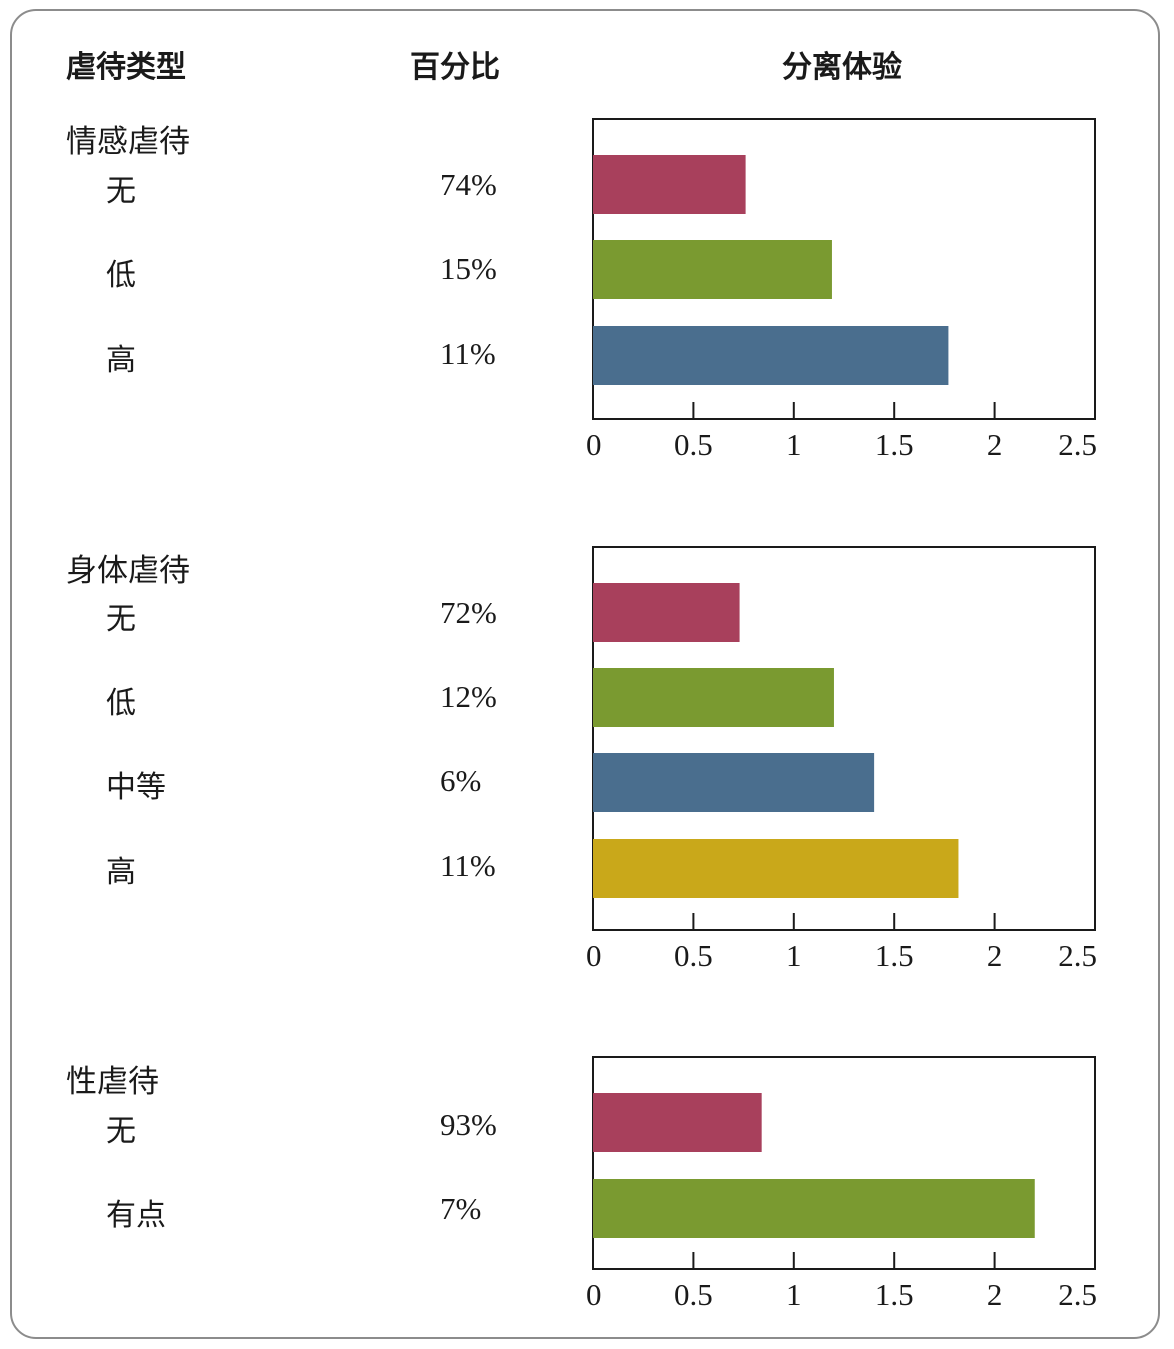  What do you see at coordinates (842, 67) in the screenshot?
I see `header-dissociation: 分离体验` at bounding box center [842, 67].